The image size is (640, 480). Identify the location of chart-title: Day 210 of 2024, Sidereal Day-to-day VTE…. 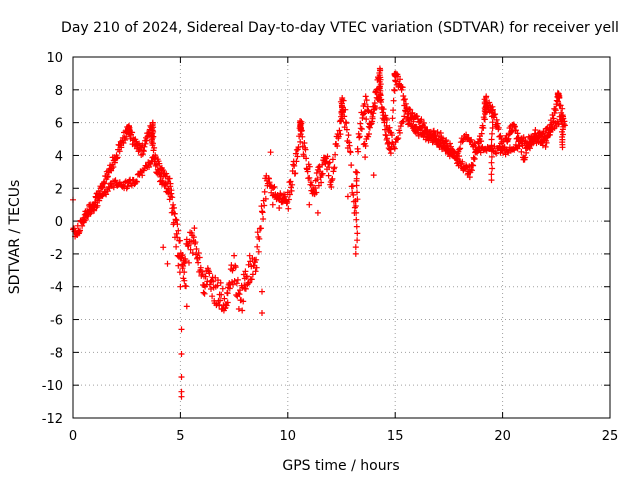
(340, 28).